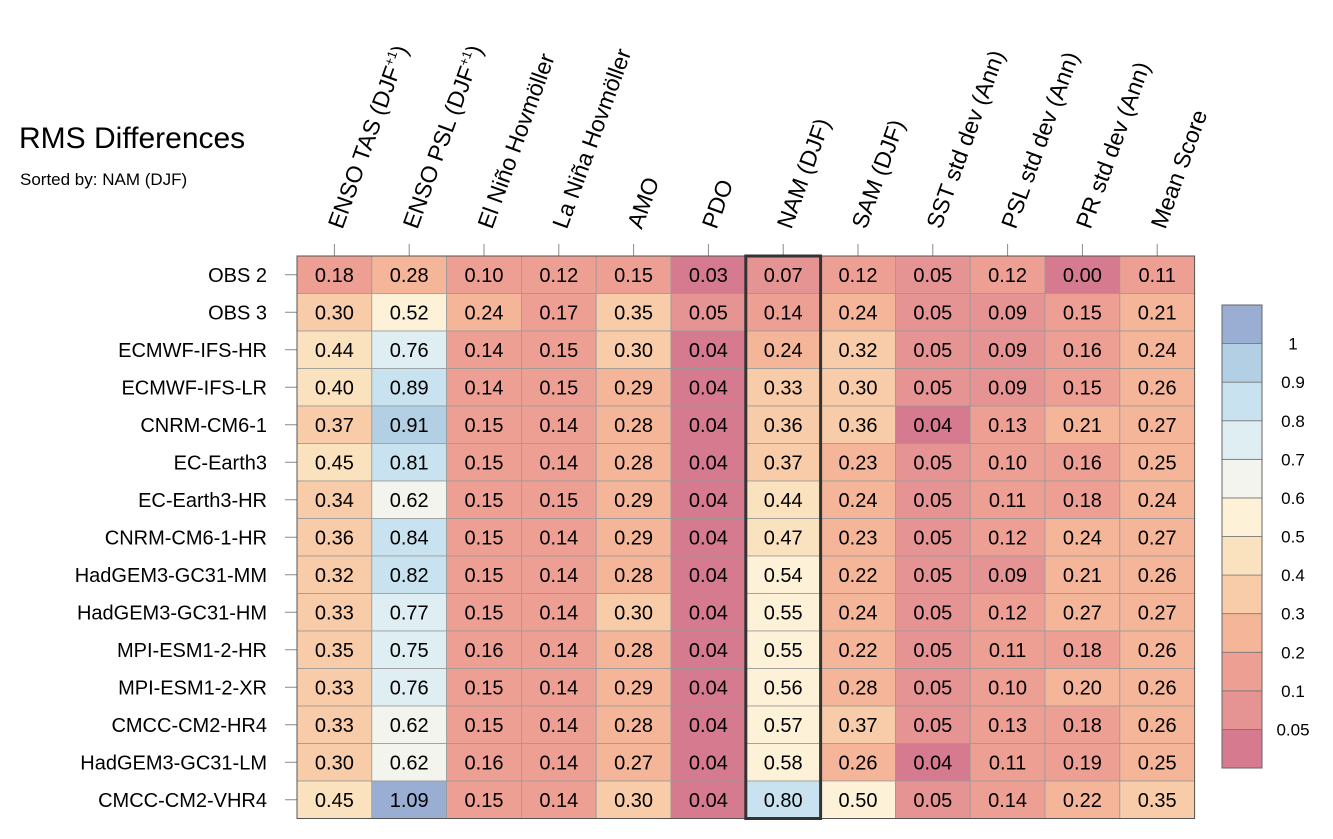  What do you see at coordinates (708, 276) in the screenshot?
I see `cell-value: 0.03` at bounding box center [708, 276].